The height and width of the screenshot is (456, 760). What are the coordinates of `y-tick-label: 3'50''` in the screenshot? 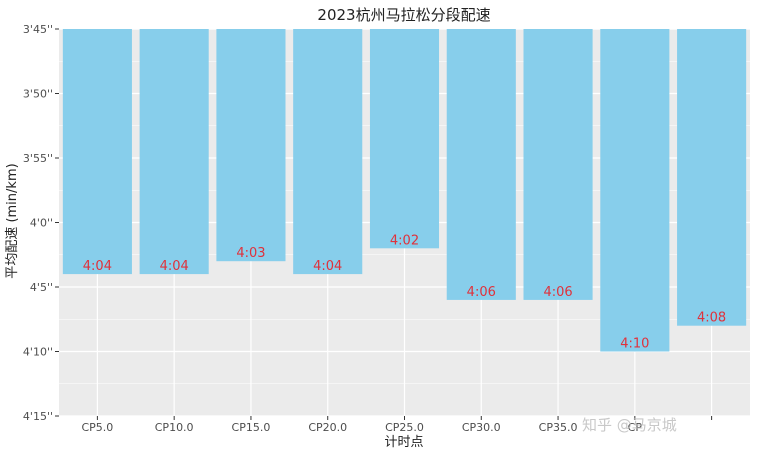 It's located at (38, 94).